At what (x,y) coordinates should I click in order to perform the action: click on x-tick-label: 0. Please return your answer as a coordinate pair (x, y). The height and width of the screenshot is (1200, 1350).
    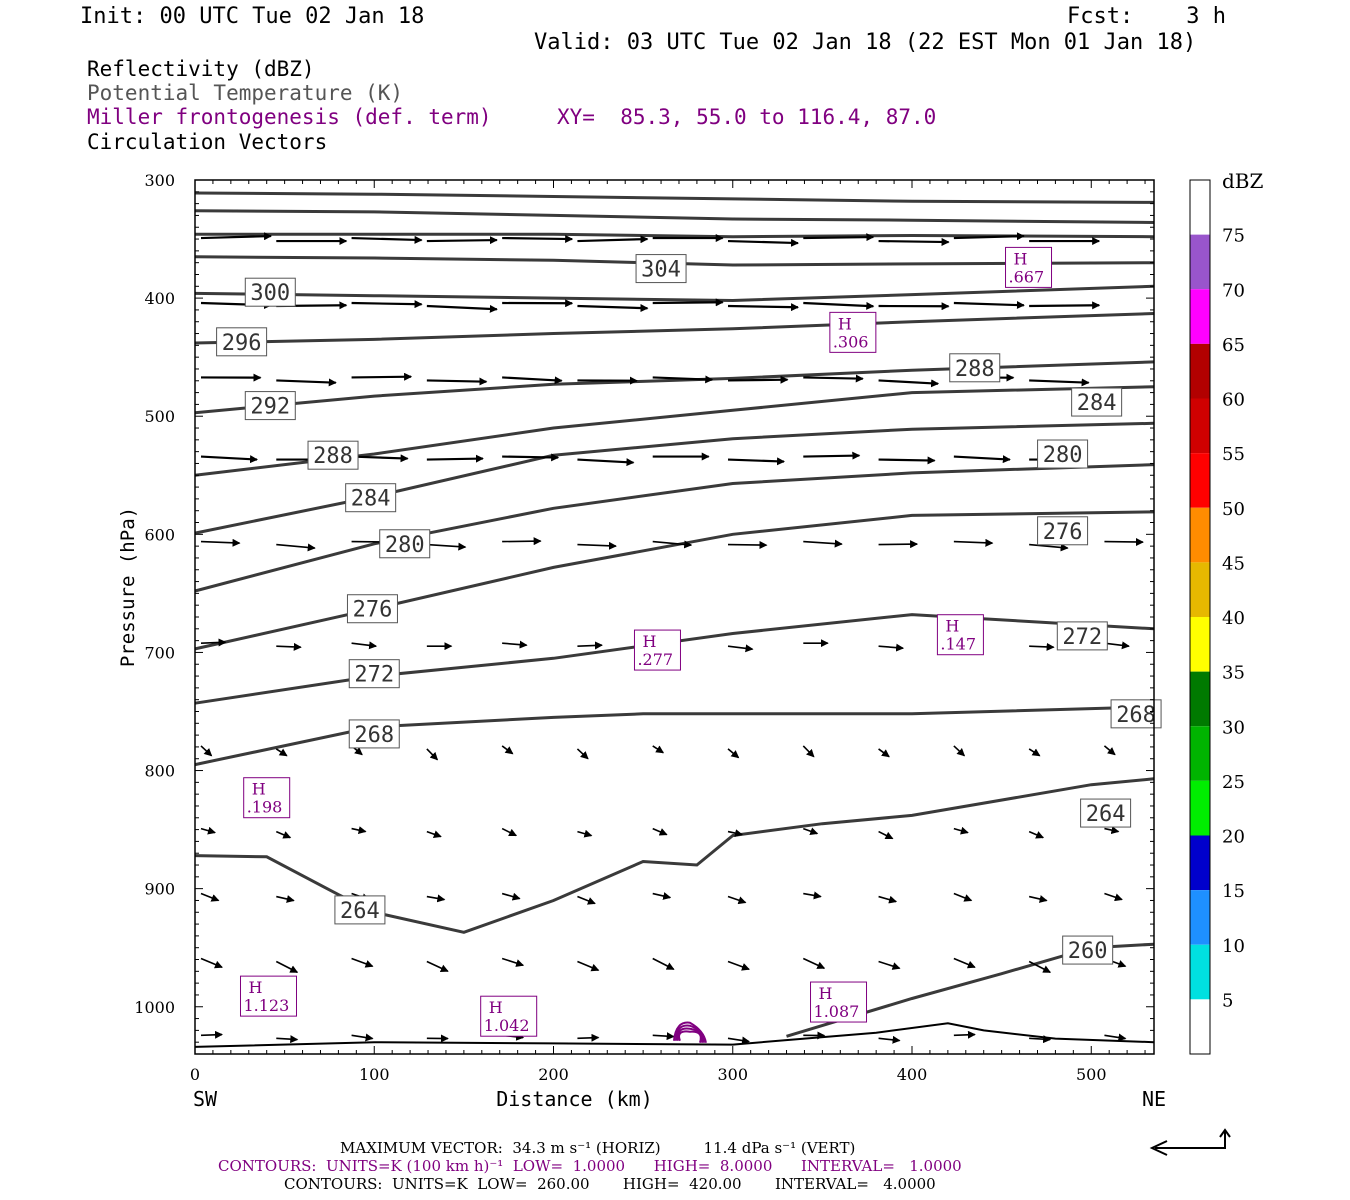
    Looking at the image, I should click on (195, 1074).